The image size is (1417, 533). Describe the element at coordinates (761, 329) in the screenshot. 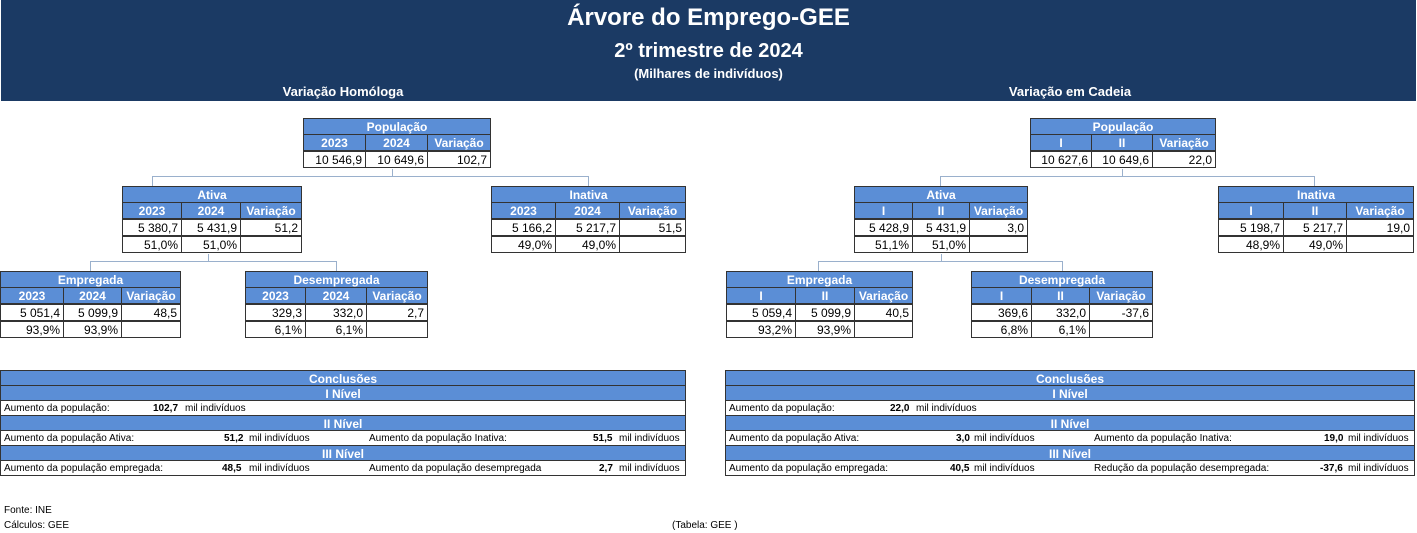

I see `percent-cell: 93,2%` at that location.